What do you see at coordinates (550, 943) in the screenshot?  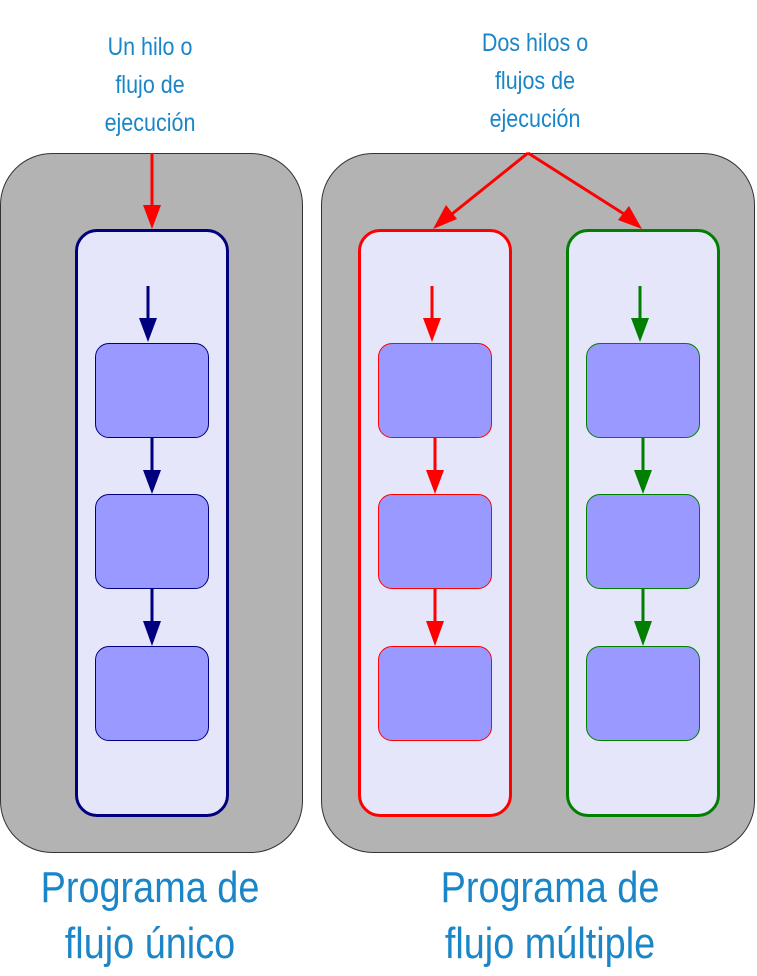 I see `multi-program-title-line-2: flujo múltiple` at bounding box center [550, 943].